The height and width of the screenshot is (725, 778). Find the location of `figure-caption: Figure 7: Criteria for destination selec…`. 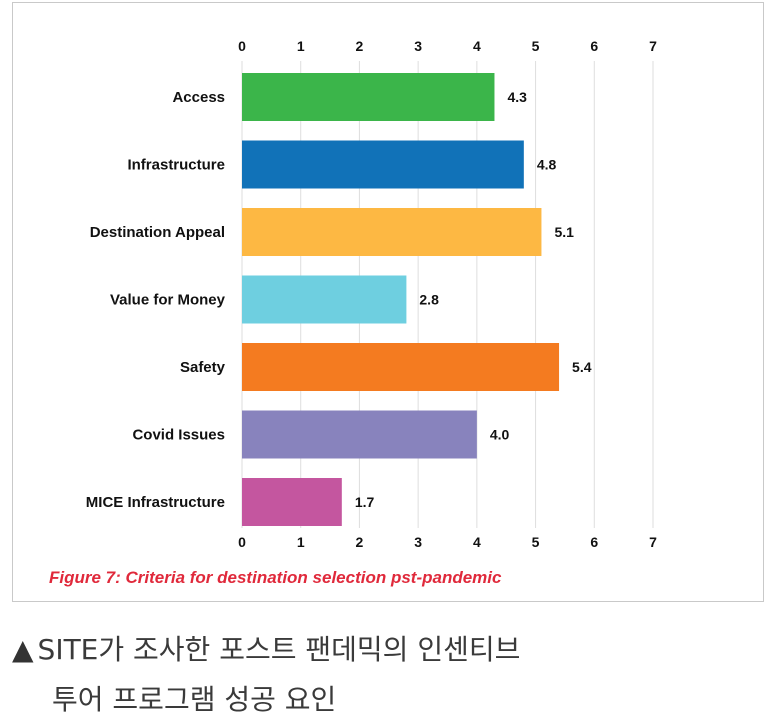

figure-caption: Figure 7: Criteria for destination selec… is located at coordinates (275, 577).